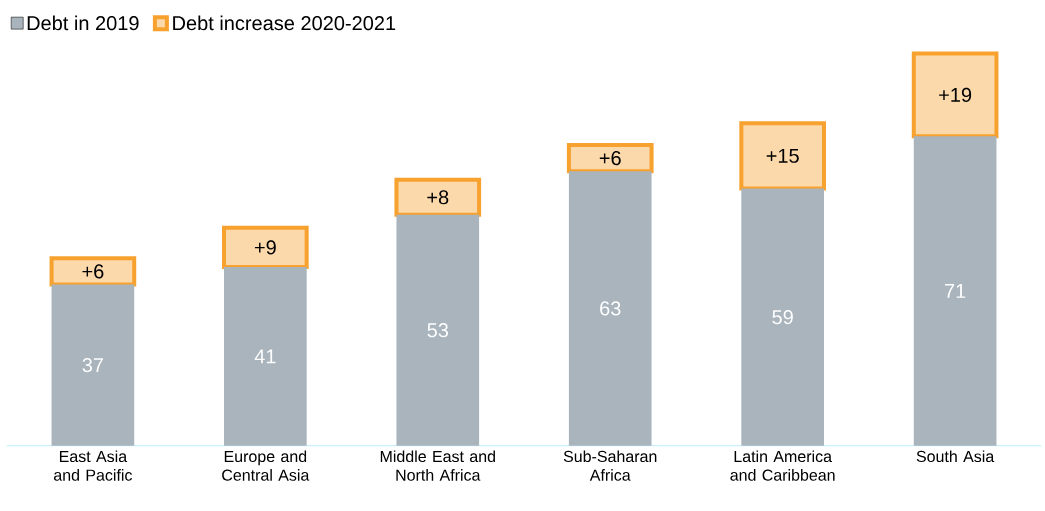 This screenshot has width=1045, height=511. I want to click on data-label: +8, so click(438, 197).